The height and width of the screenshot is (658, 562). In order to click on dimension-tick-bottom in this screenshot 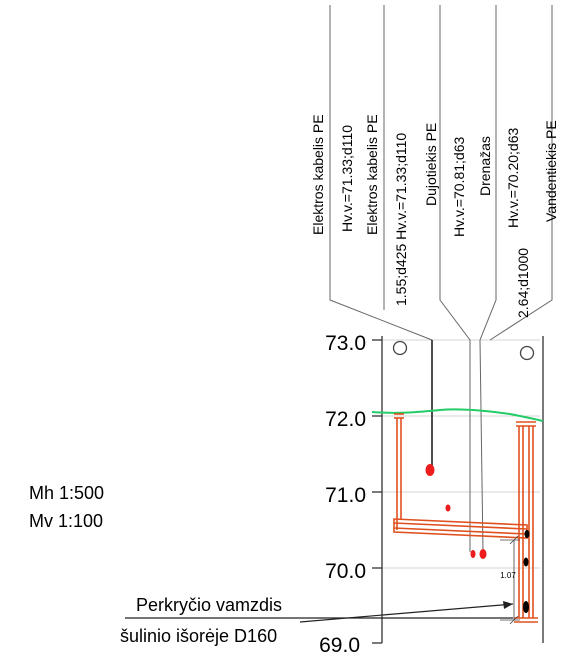, I will do `click(514, 620)`.